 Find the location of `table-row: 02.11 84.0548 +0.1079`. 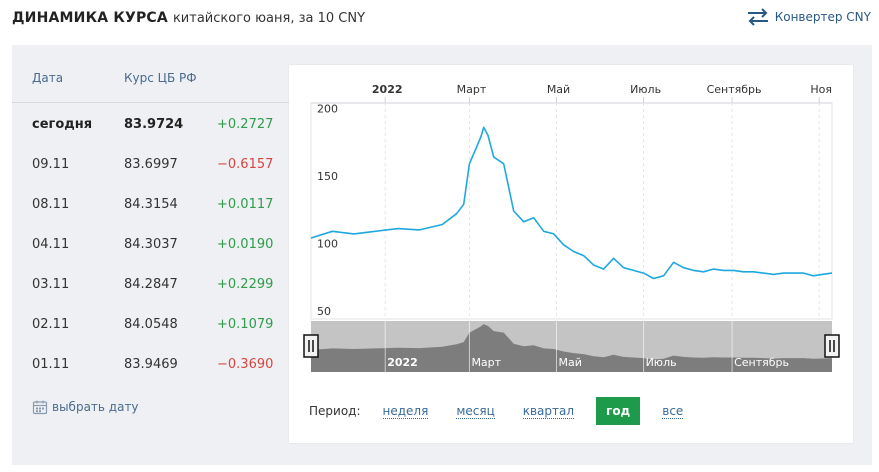

table-row: 02.11 84.0548 +0.1079 is located at coordinates (150, 324).